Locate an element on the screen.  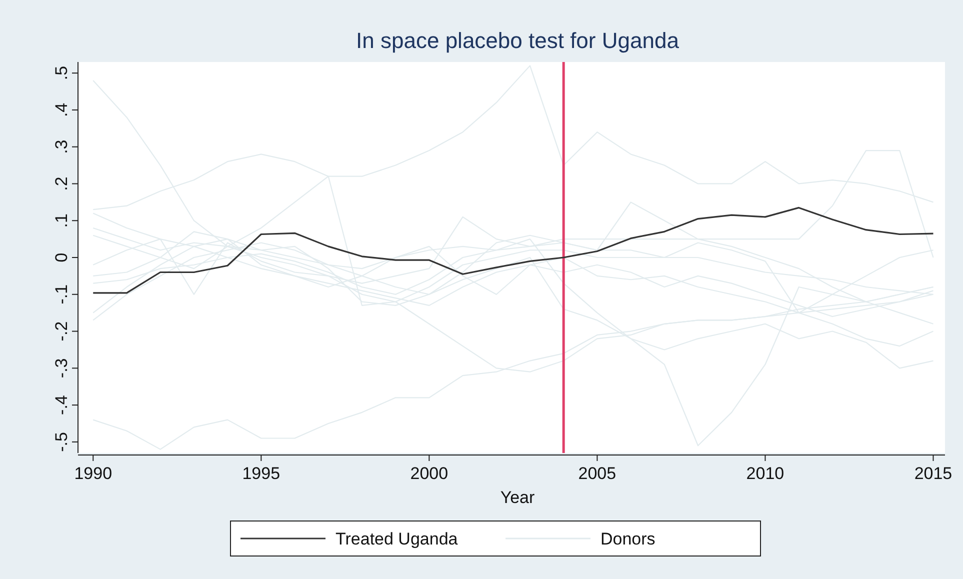
y-tick-label: .3 is located at coordinates (61, 147).